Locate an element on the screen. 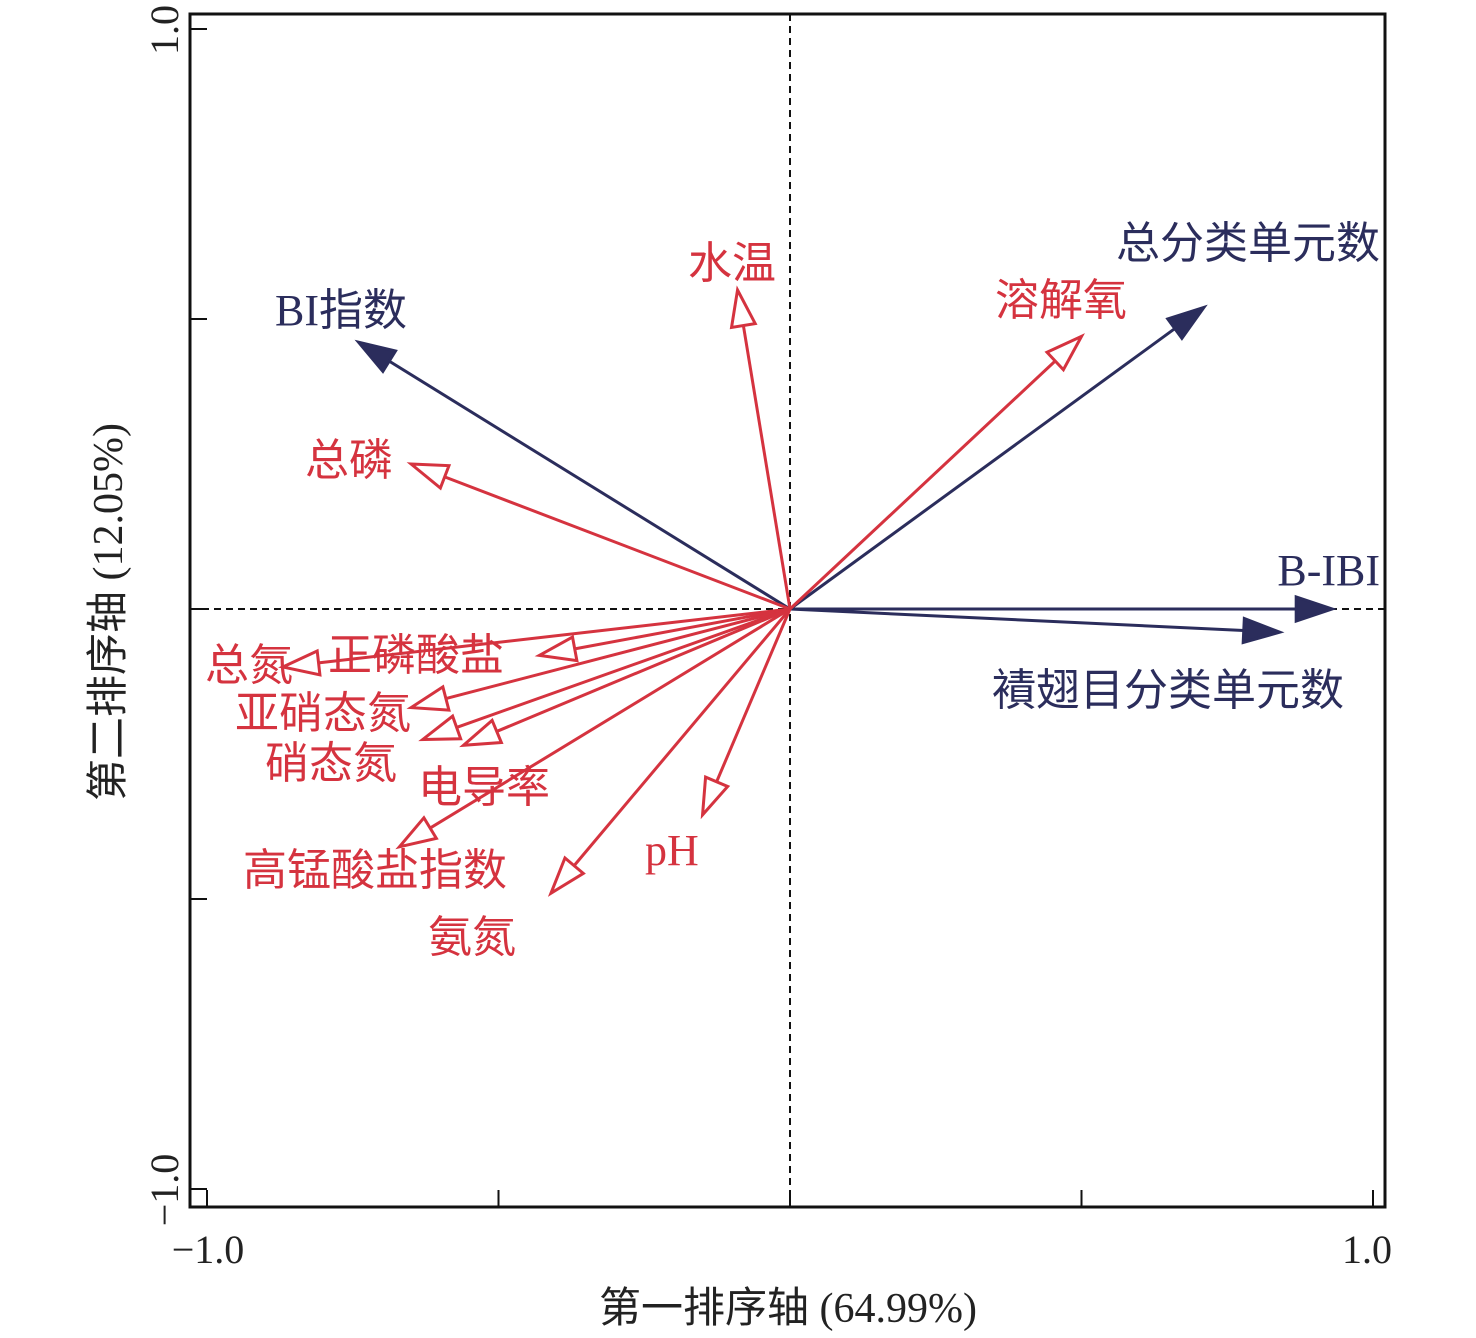 This screenshot has width=1476, height=1338. arrow-label-14: pH is located at coordinates (672, 850).